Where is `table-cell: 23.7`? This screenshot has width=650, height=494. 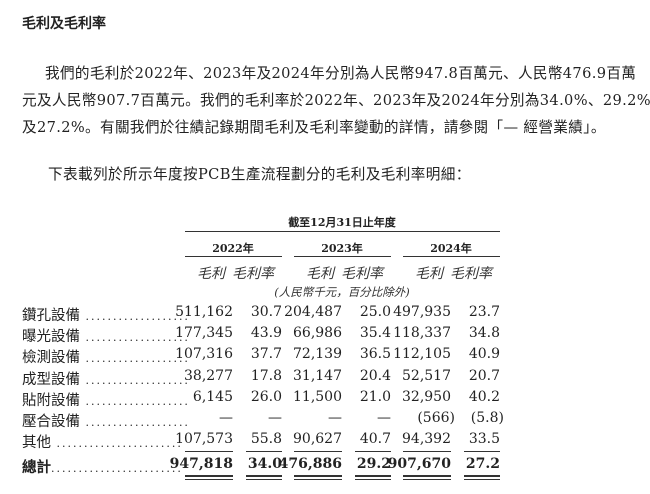 table-cell: 23.7 is located at coordinates (484, 312).